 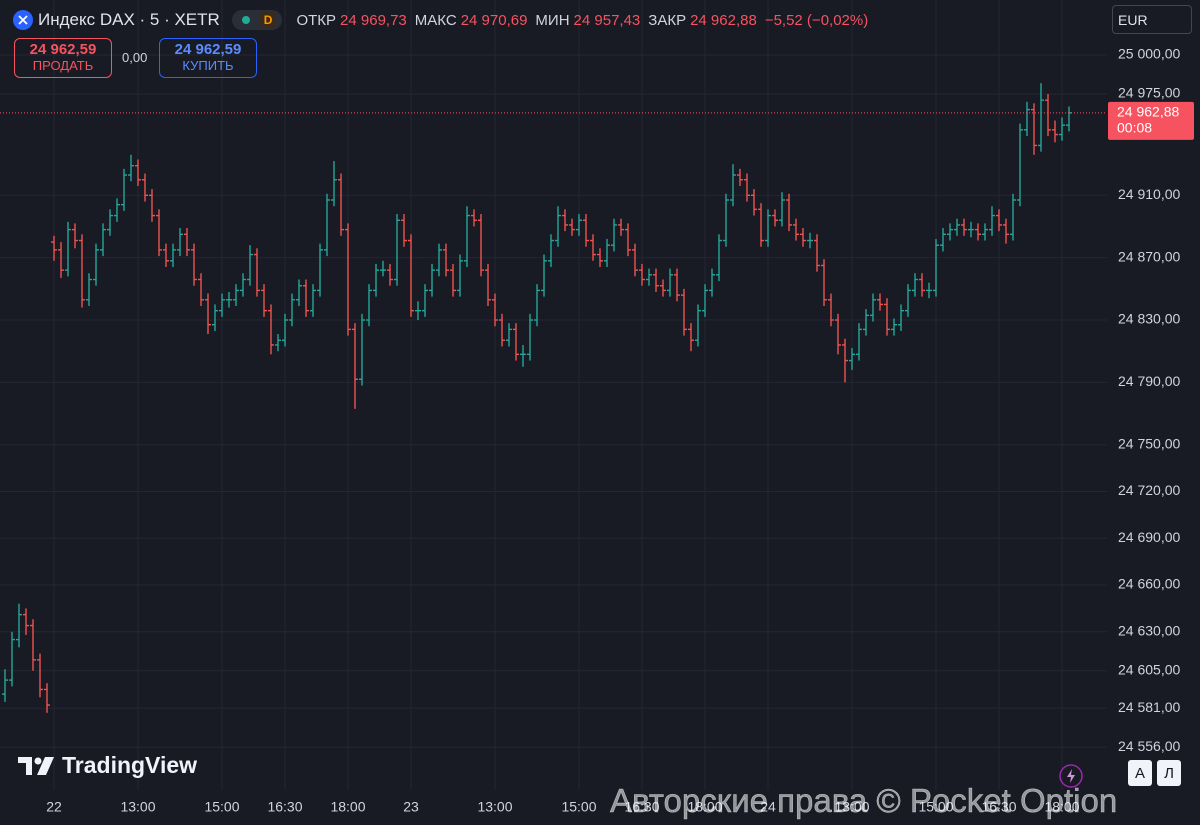 What do you see at coordinates (135, 57) in the screenshot?
I see `spread: 0,00` at bounding box center [135, 57].